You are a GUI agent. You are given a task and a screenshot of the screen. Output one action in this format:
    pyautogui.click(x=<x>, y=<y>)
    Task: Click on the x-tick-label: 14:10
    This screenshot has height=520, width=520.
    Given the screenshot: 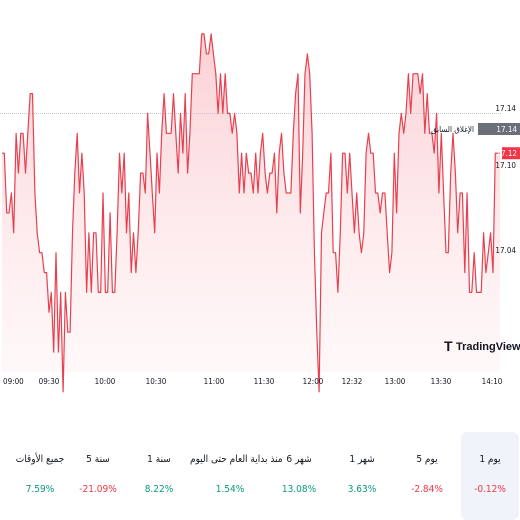 What is the action you would take?
    pyautogui.click(x=492, y=381)
    